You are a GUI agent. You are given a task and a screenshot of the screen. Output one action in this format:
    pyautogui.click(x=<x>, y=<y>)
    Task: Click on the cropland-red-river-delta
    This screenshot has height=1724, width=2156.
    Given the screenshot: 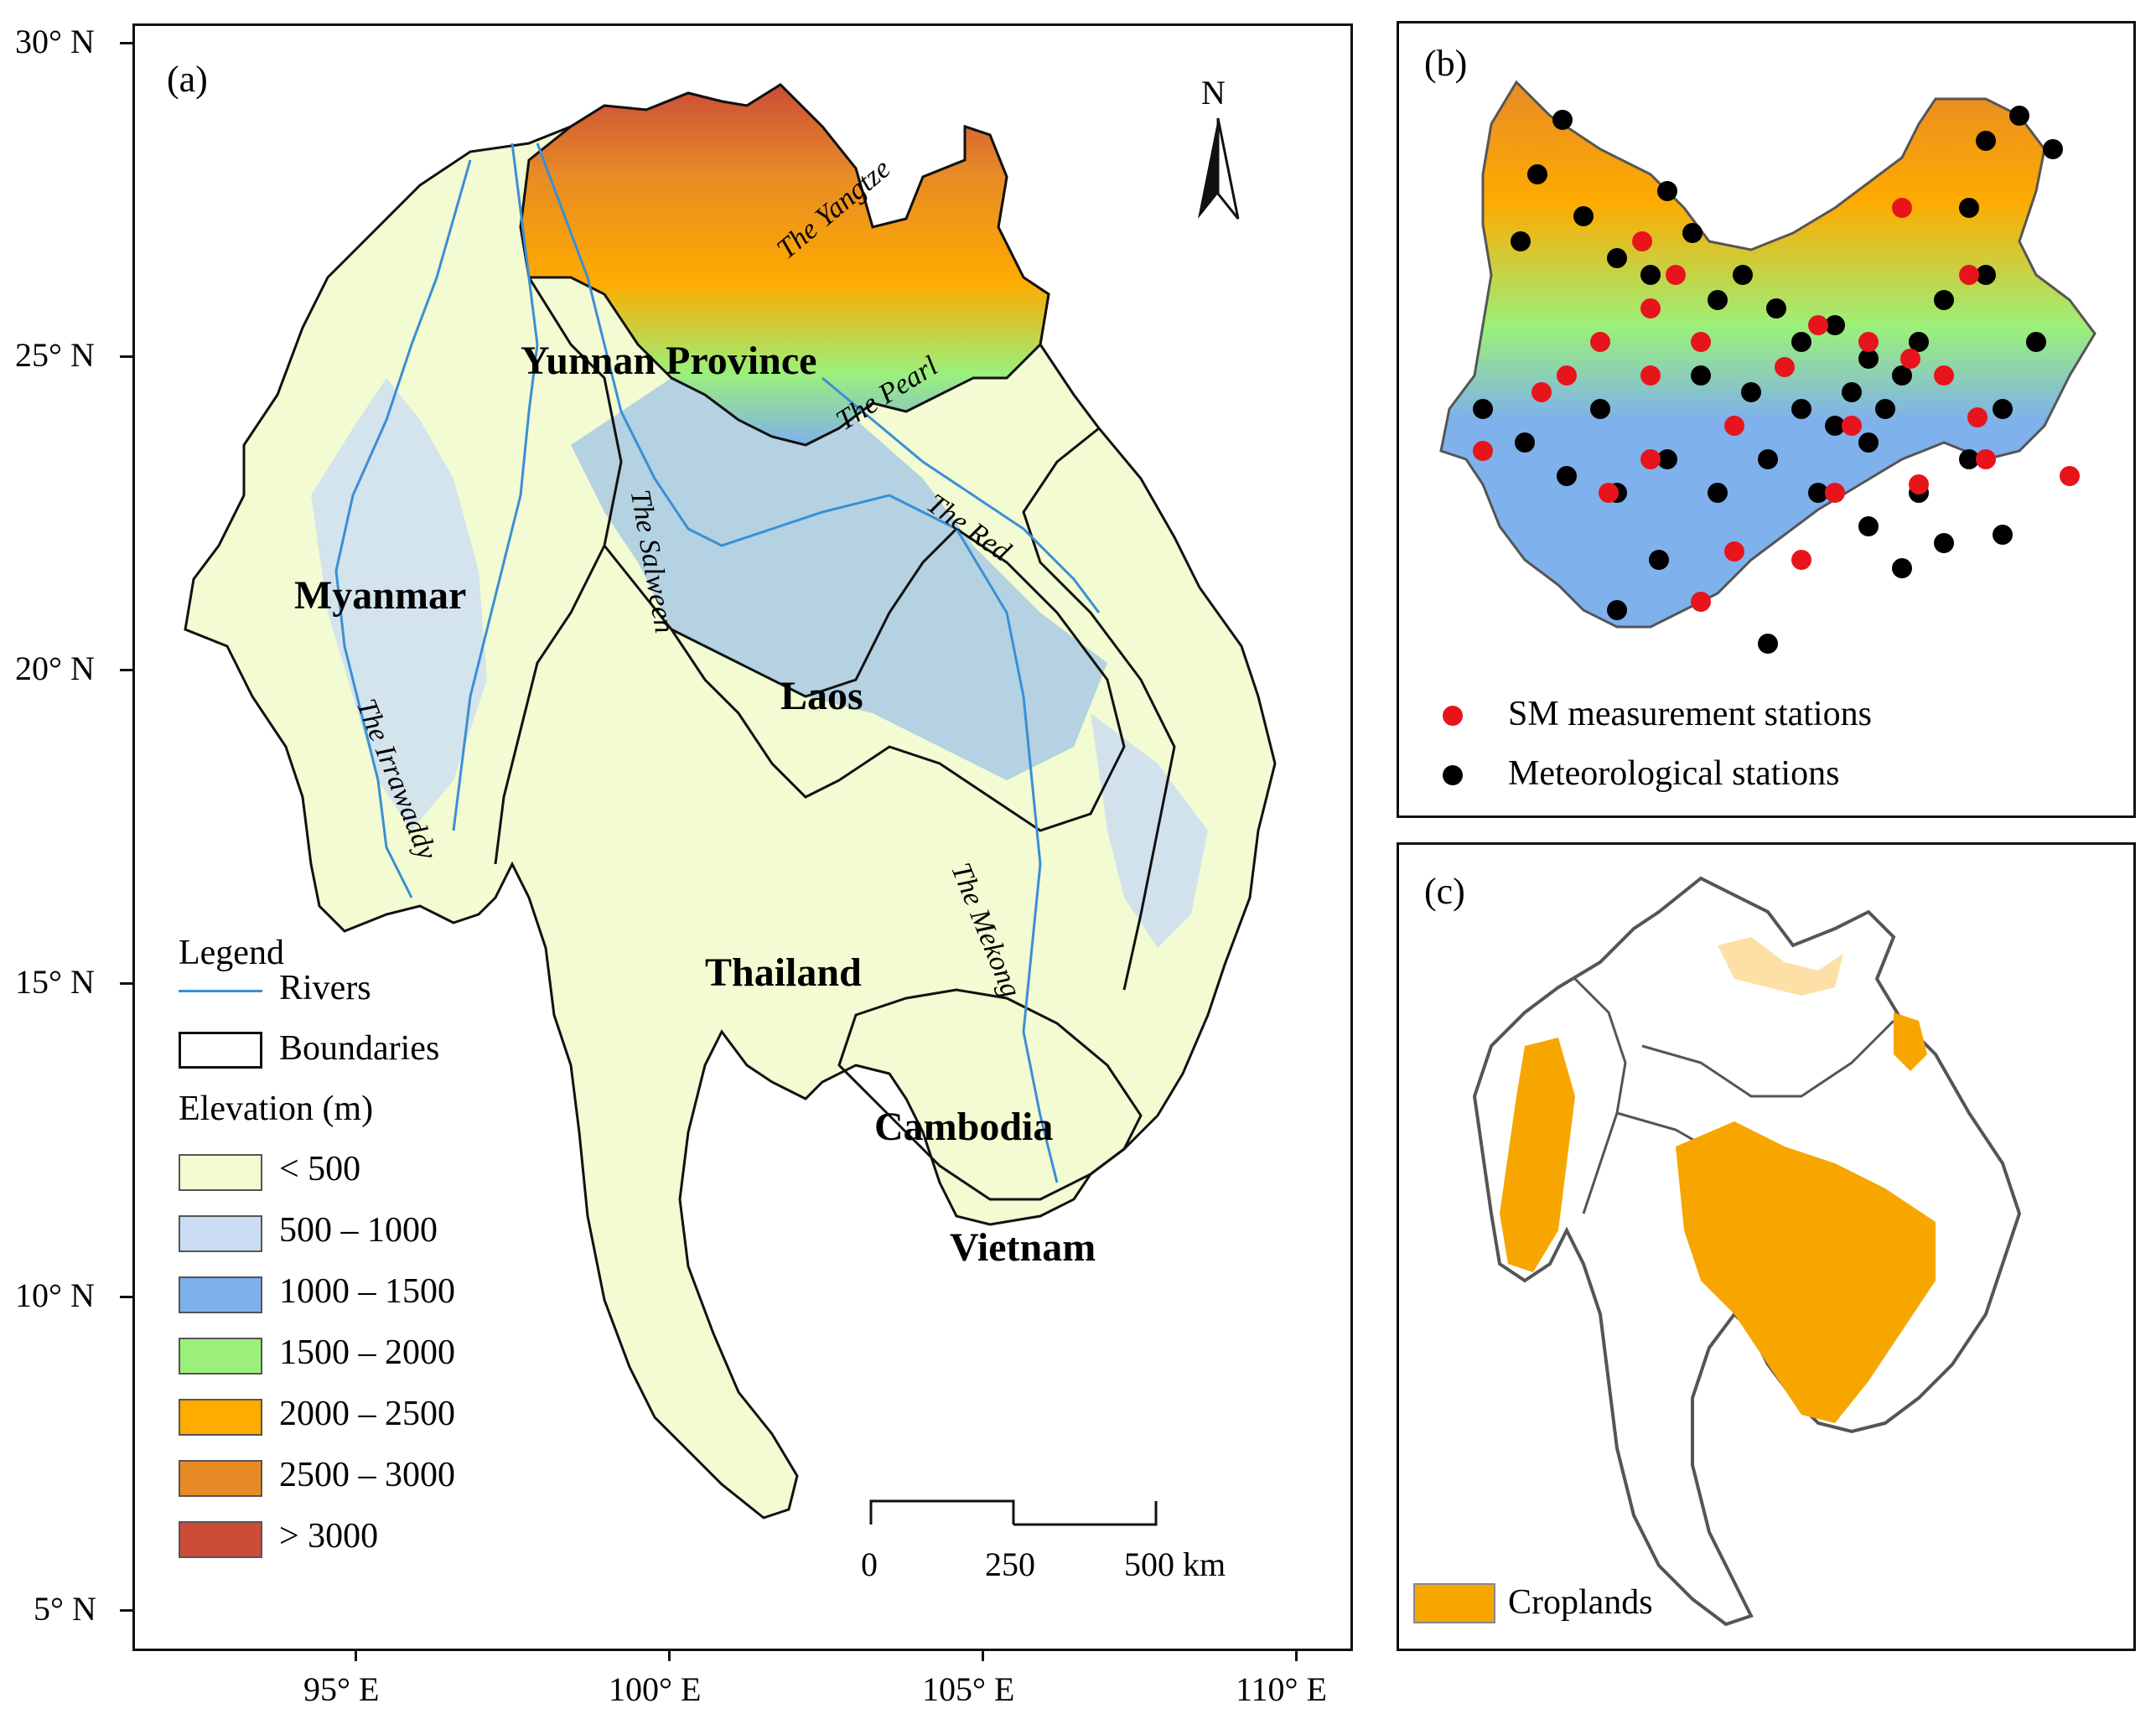 What is the action you would take?
    pyautogui.click(x=1910, y=1041)
    